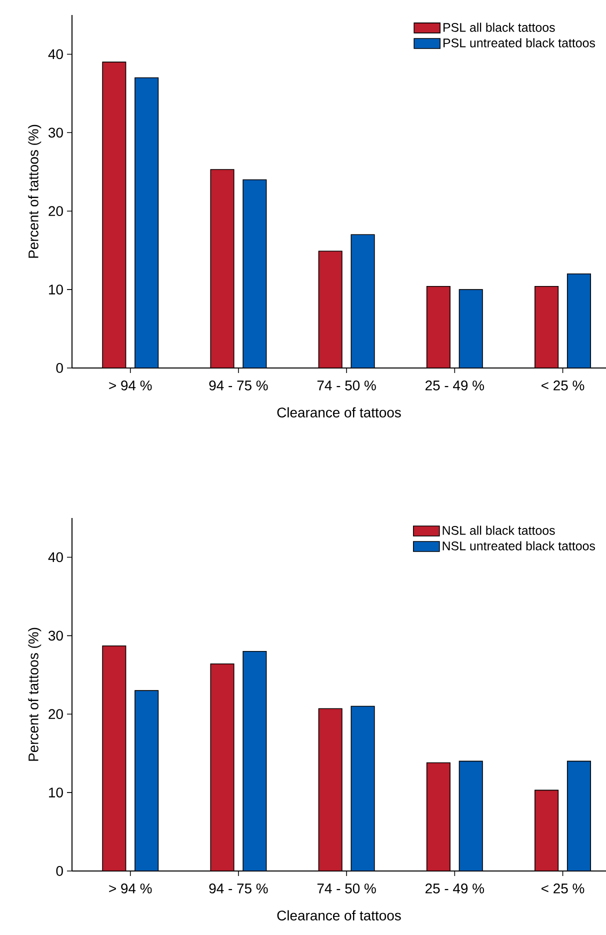 The width and height of the screenshot is (606, 935). I want to click on legend-label: NSL all black tattoos, so click(498, 530).